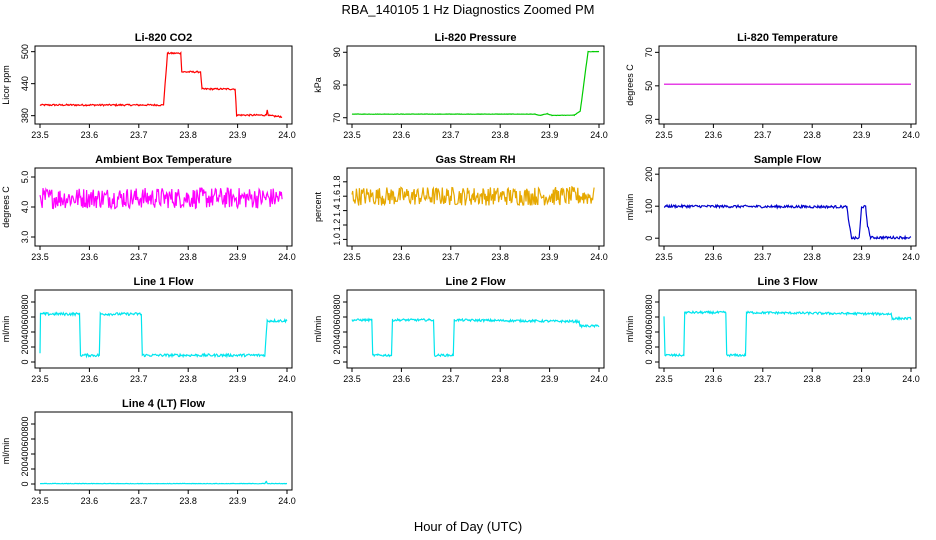 The image size is (936, 540). I want to click on y-axis-label: degrees C, so click(6, 207).